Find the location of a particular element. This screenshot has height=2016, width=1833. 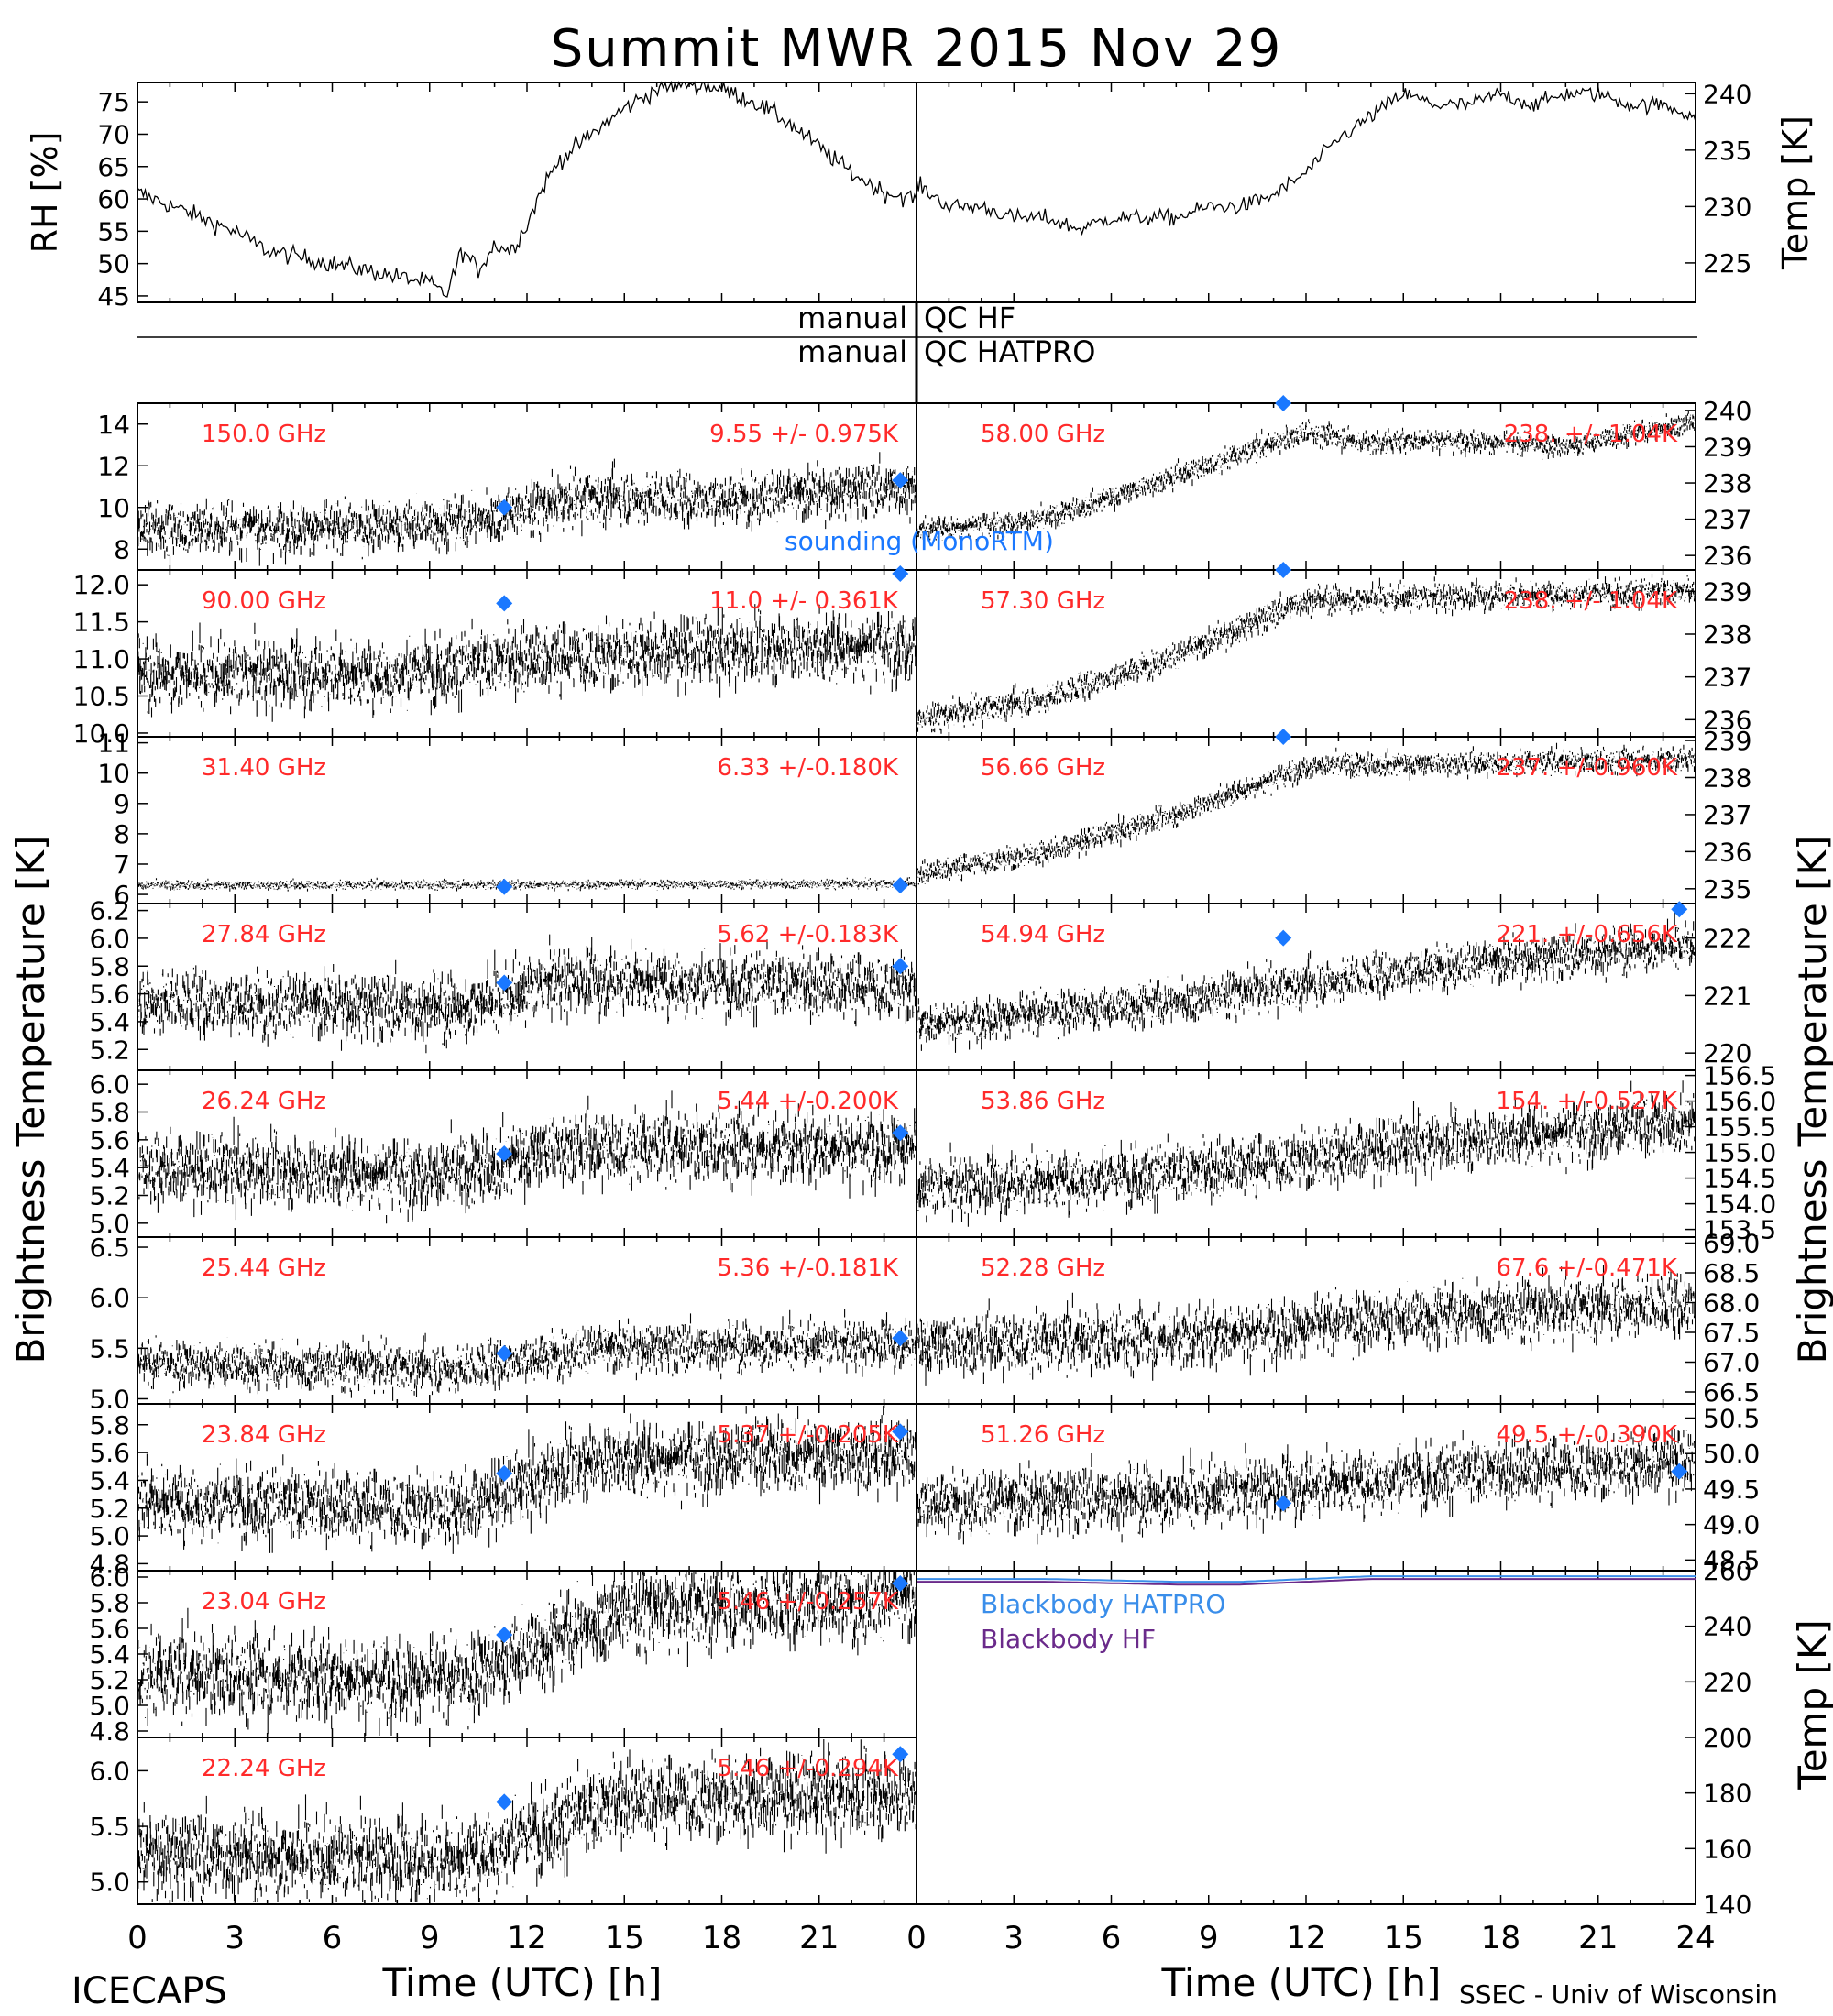

y-tick-label: 75 is located at coordinates (113, 102).